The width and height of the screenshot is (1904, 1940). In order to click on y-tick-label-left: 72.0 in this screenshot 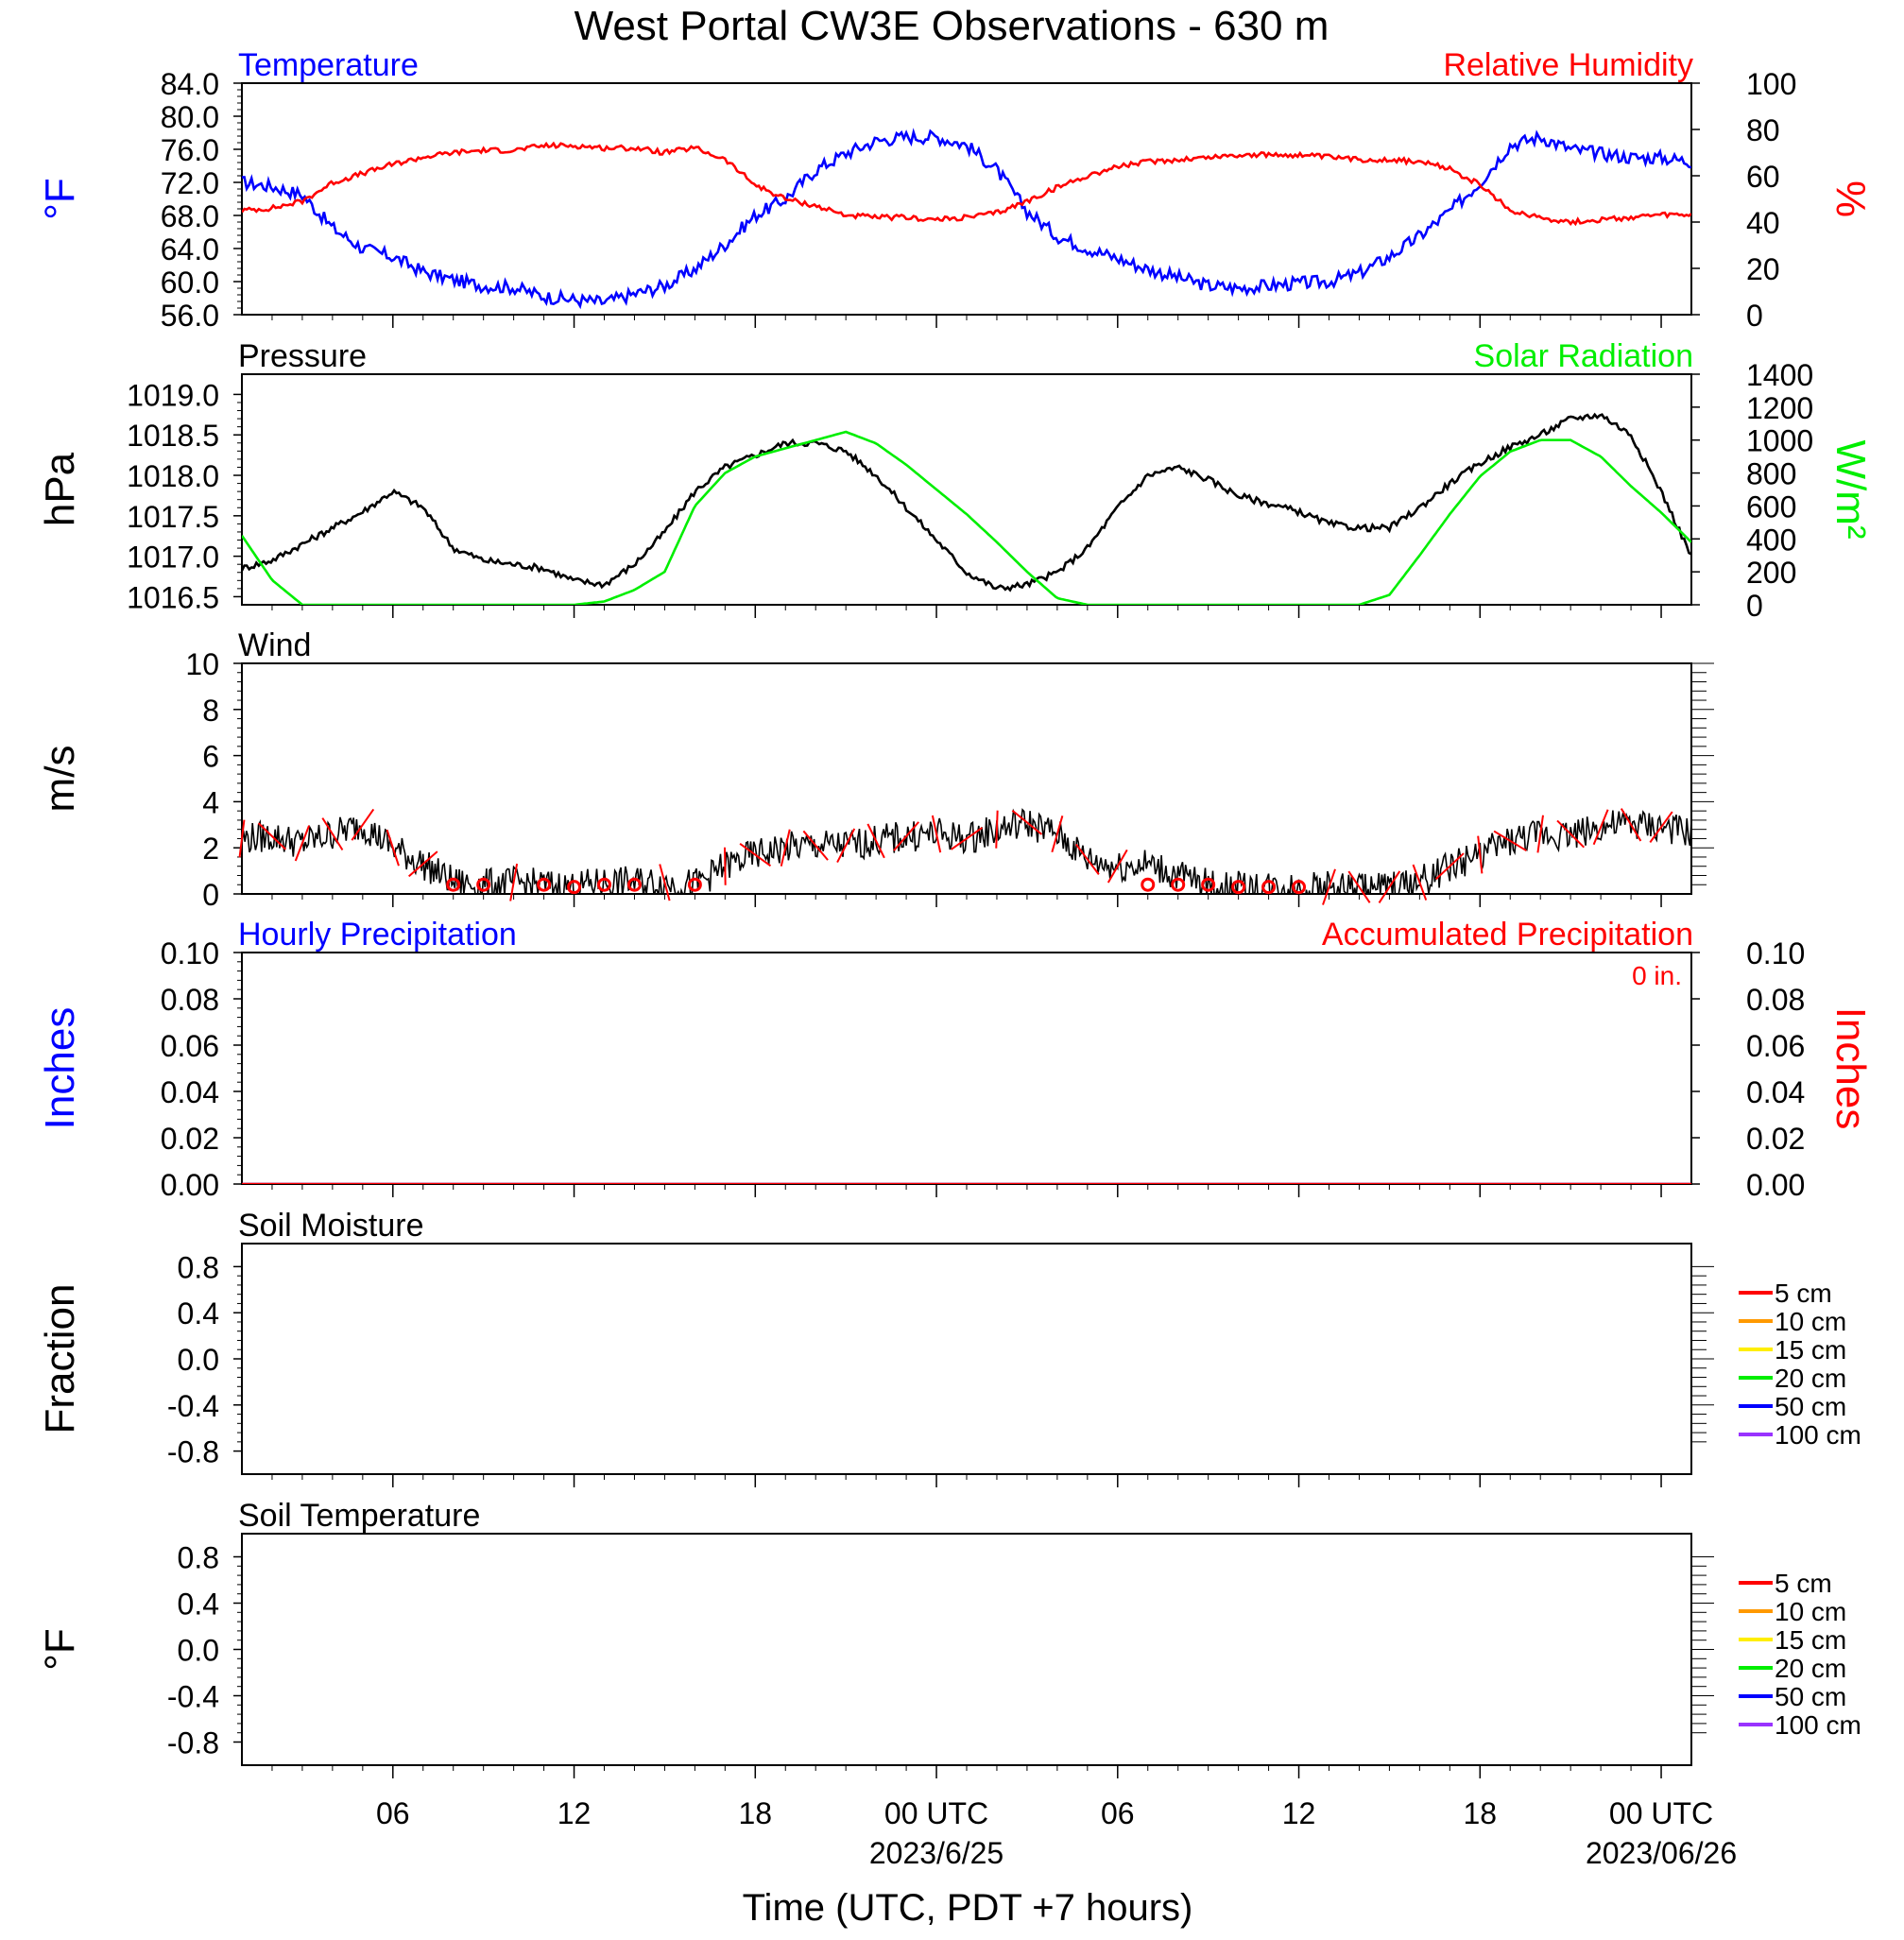, I will do `click(190, 183)`.